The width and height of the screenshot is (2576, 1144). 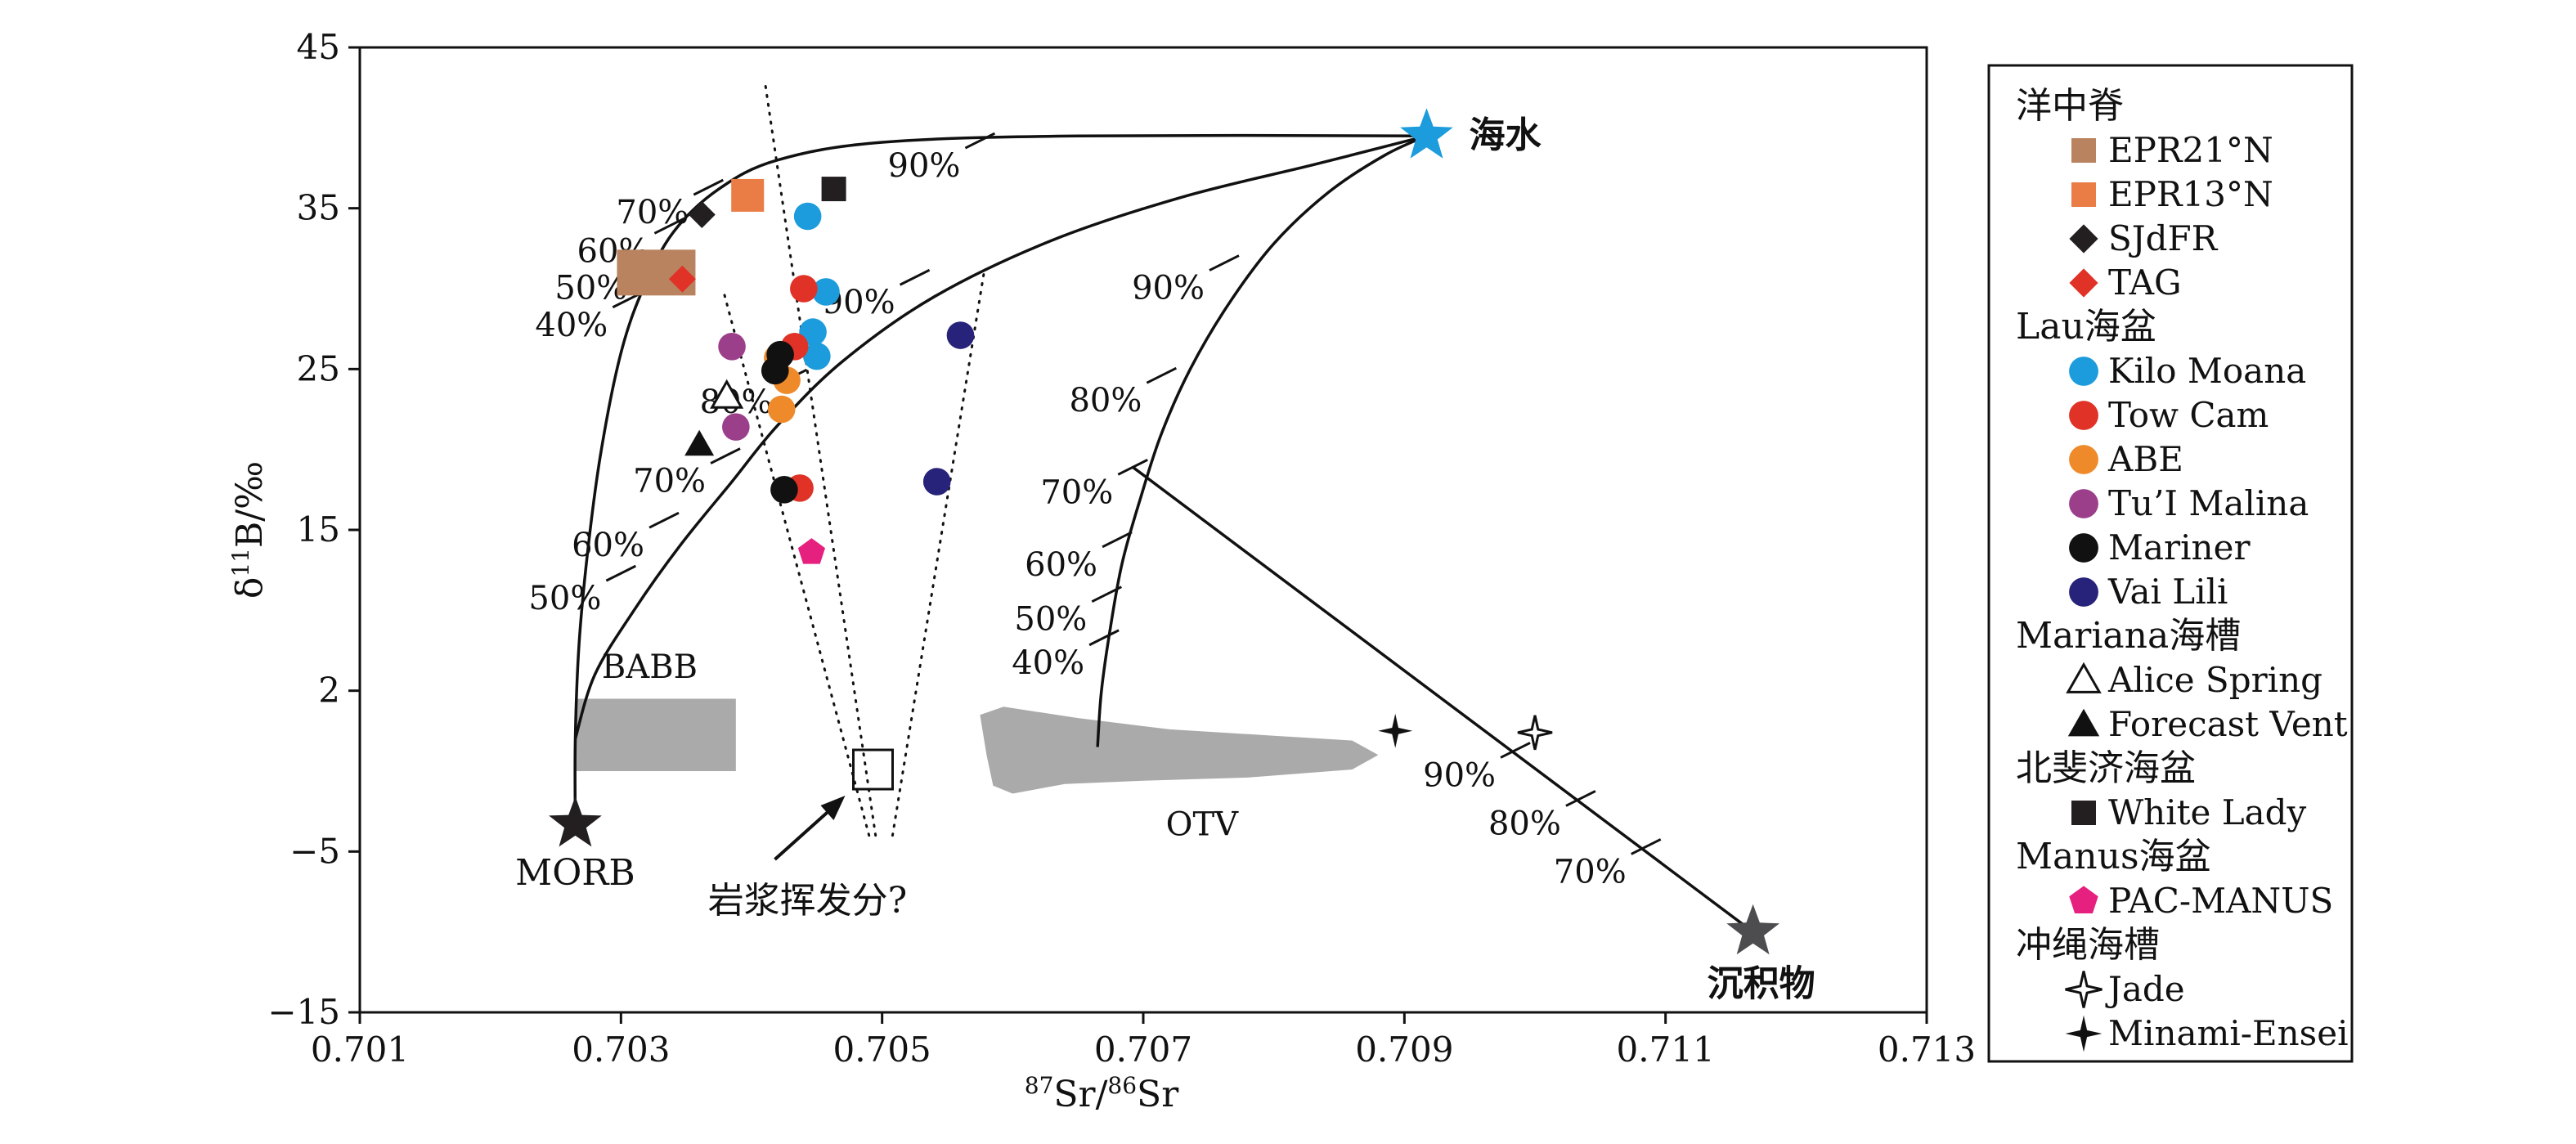 I want to click on legend-item-label: Minami-Ensei, so click(x=2228, y=1033).